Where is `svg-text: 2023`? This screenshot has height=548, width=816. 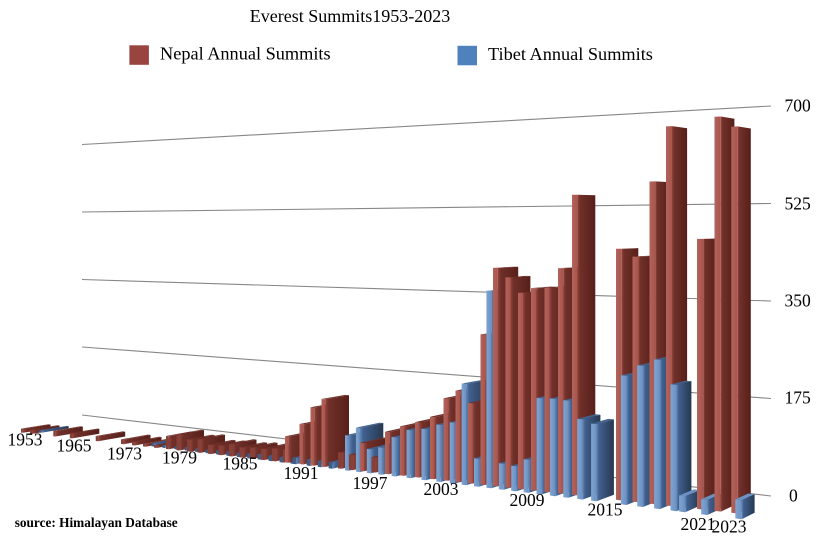
svg-text: 2023 is located at coordinates (729, 527).